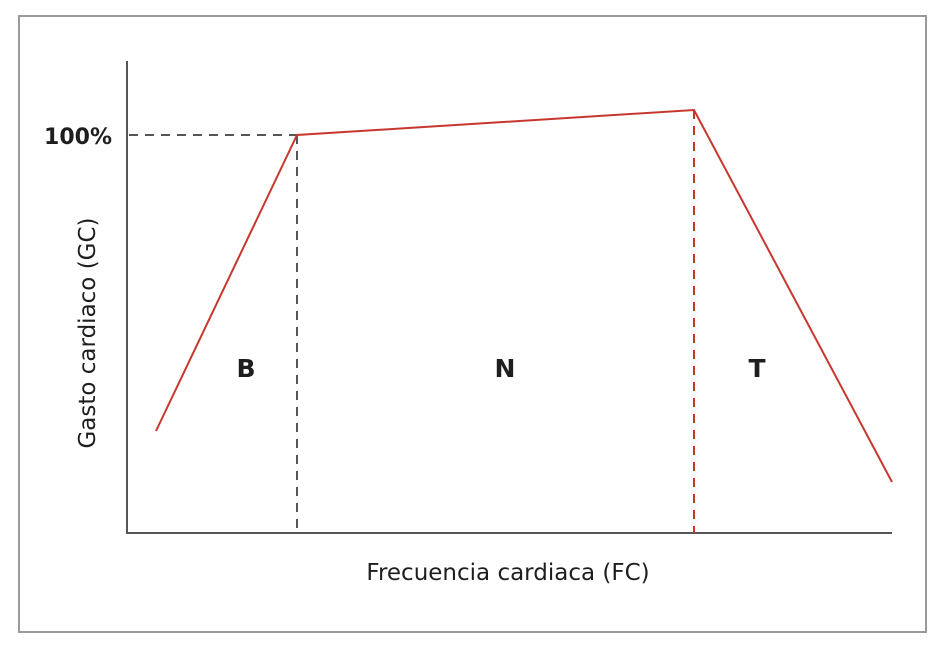 This screenshot has width=947, height=651. I want to click on x-axis-label: Frecuencia cardiaca (FC), so click(507, 573).